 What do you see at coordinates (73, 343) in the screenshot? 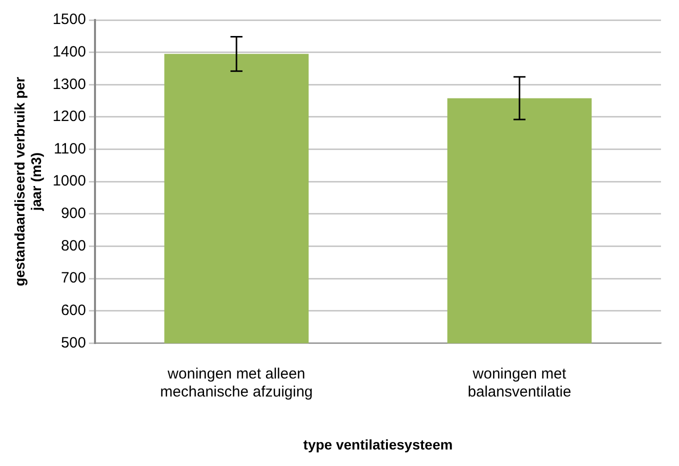
I see `y-tick-label: 500` at bounding box center [73, 343].